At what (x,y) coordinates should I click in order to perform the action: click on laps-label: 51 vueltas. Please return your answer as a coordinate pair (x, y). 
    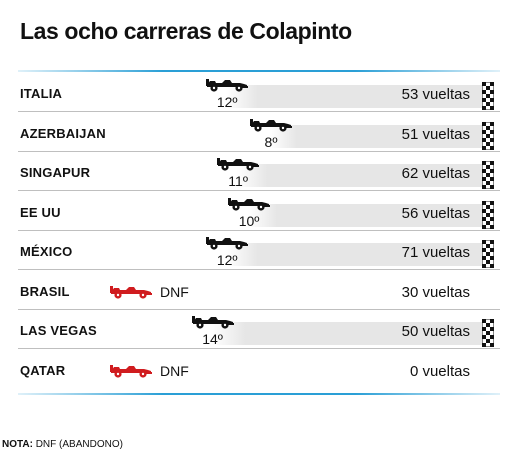
    Looking at the image, I should click on (435, 134).